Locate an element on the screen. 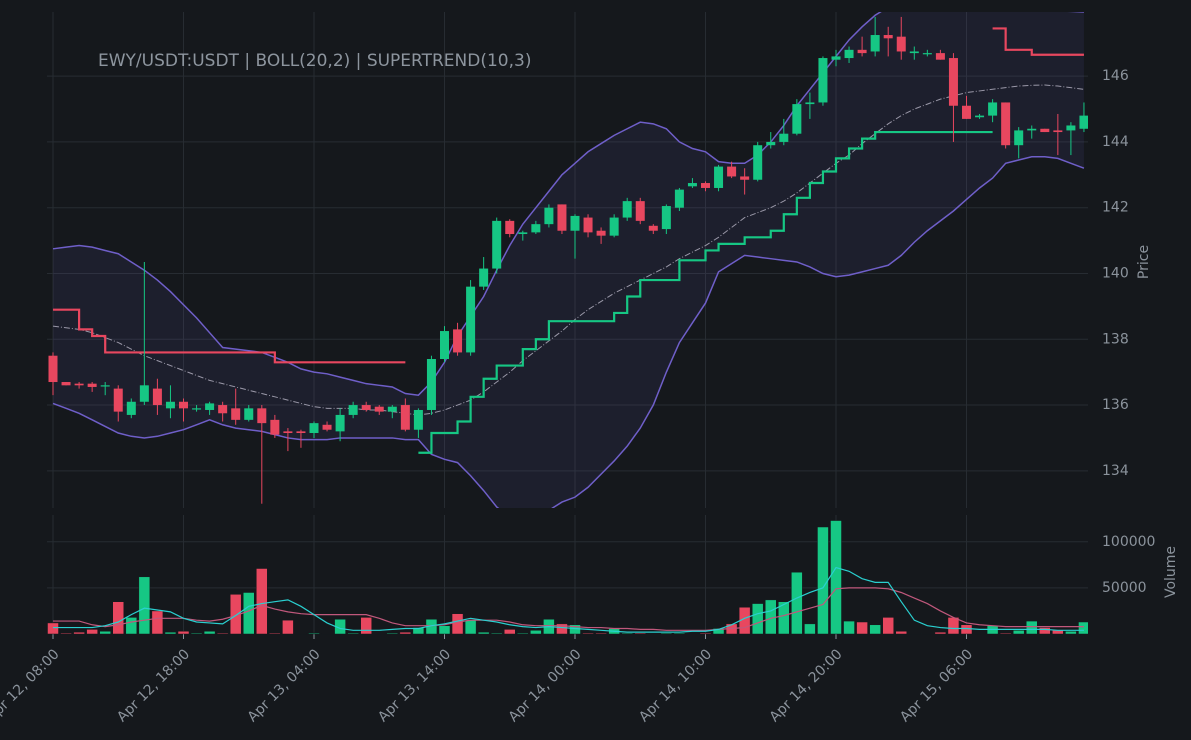  y-axis-label: Price is located at coordinates (1144, 262).